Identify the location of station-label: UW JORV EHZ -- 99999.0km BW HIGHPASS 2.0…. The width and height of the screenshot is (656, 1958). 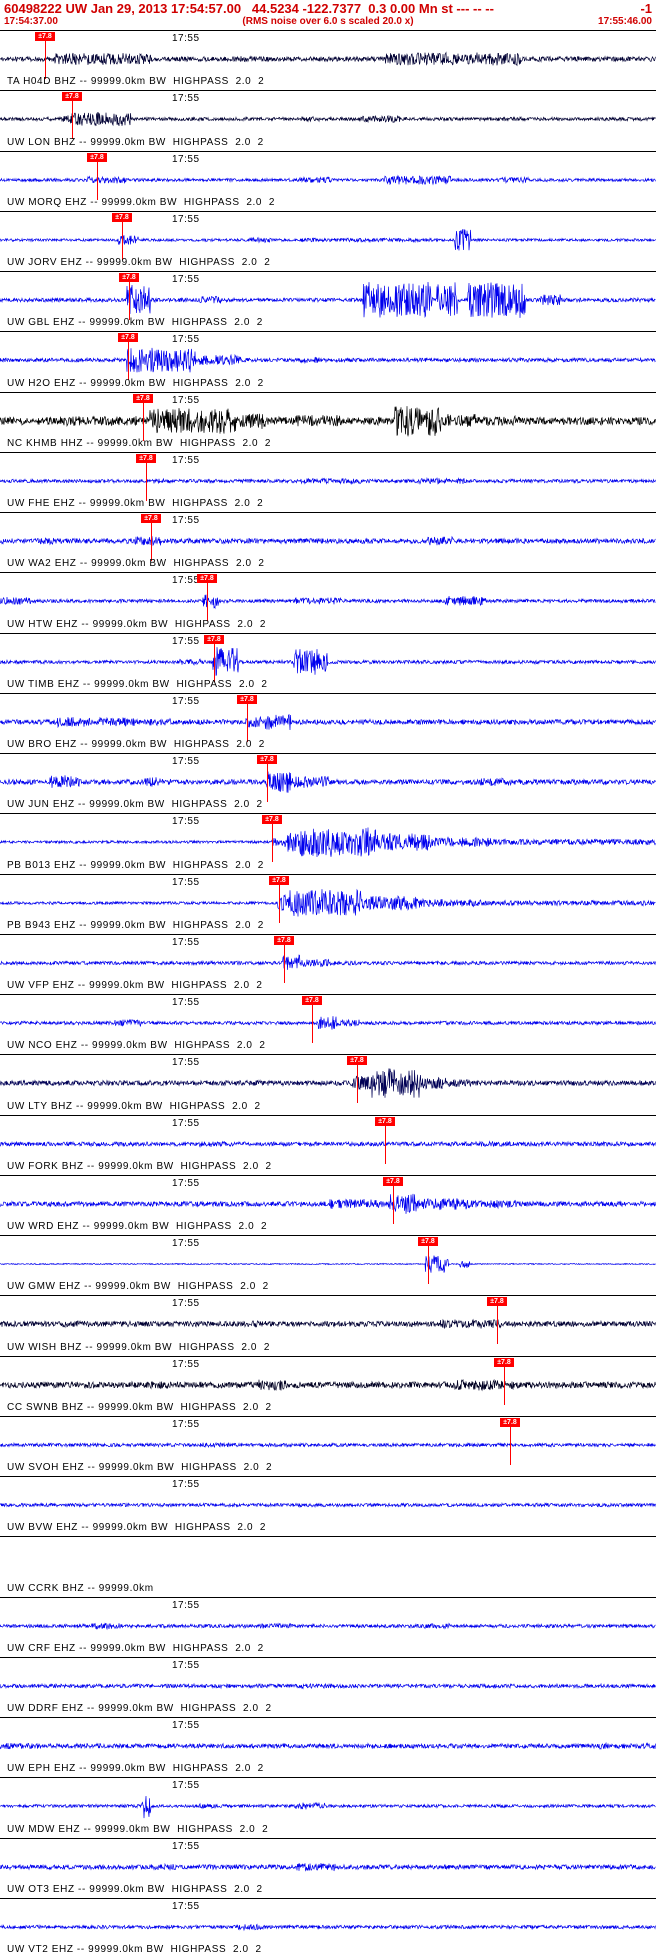
(139, 262).